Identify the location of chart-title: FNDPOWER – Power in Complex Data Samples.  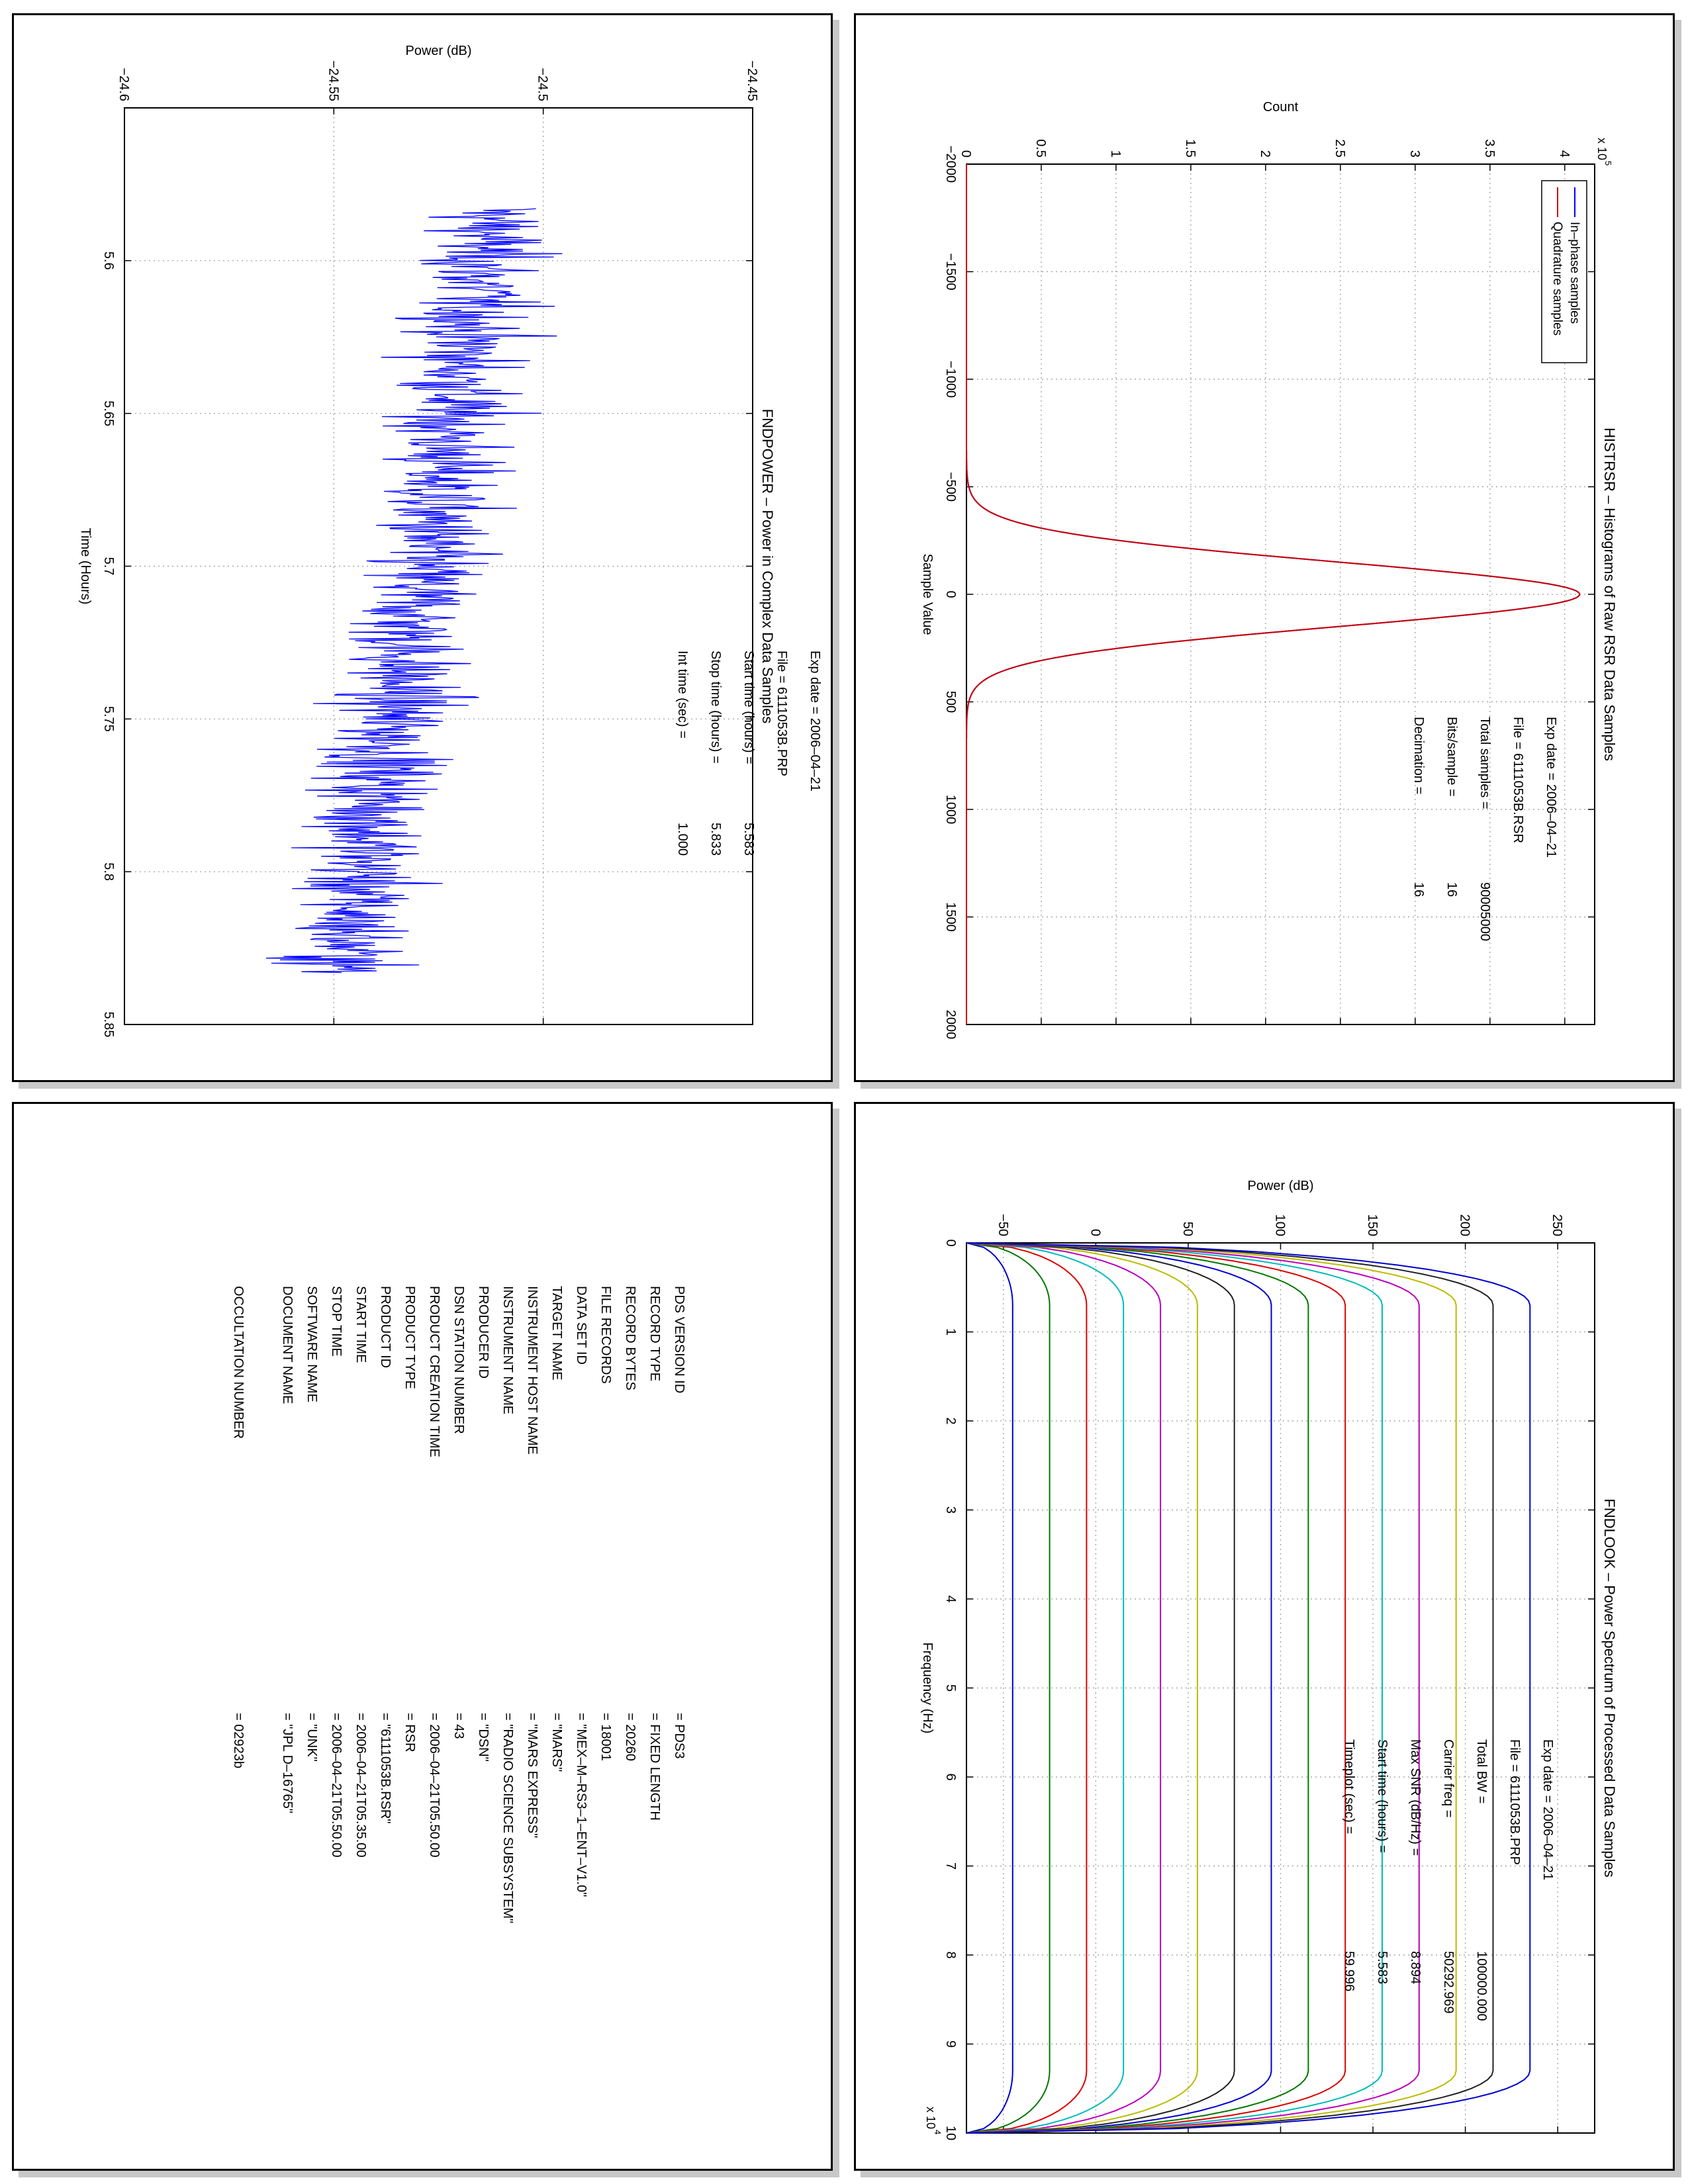
(767, 566).